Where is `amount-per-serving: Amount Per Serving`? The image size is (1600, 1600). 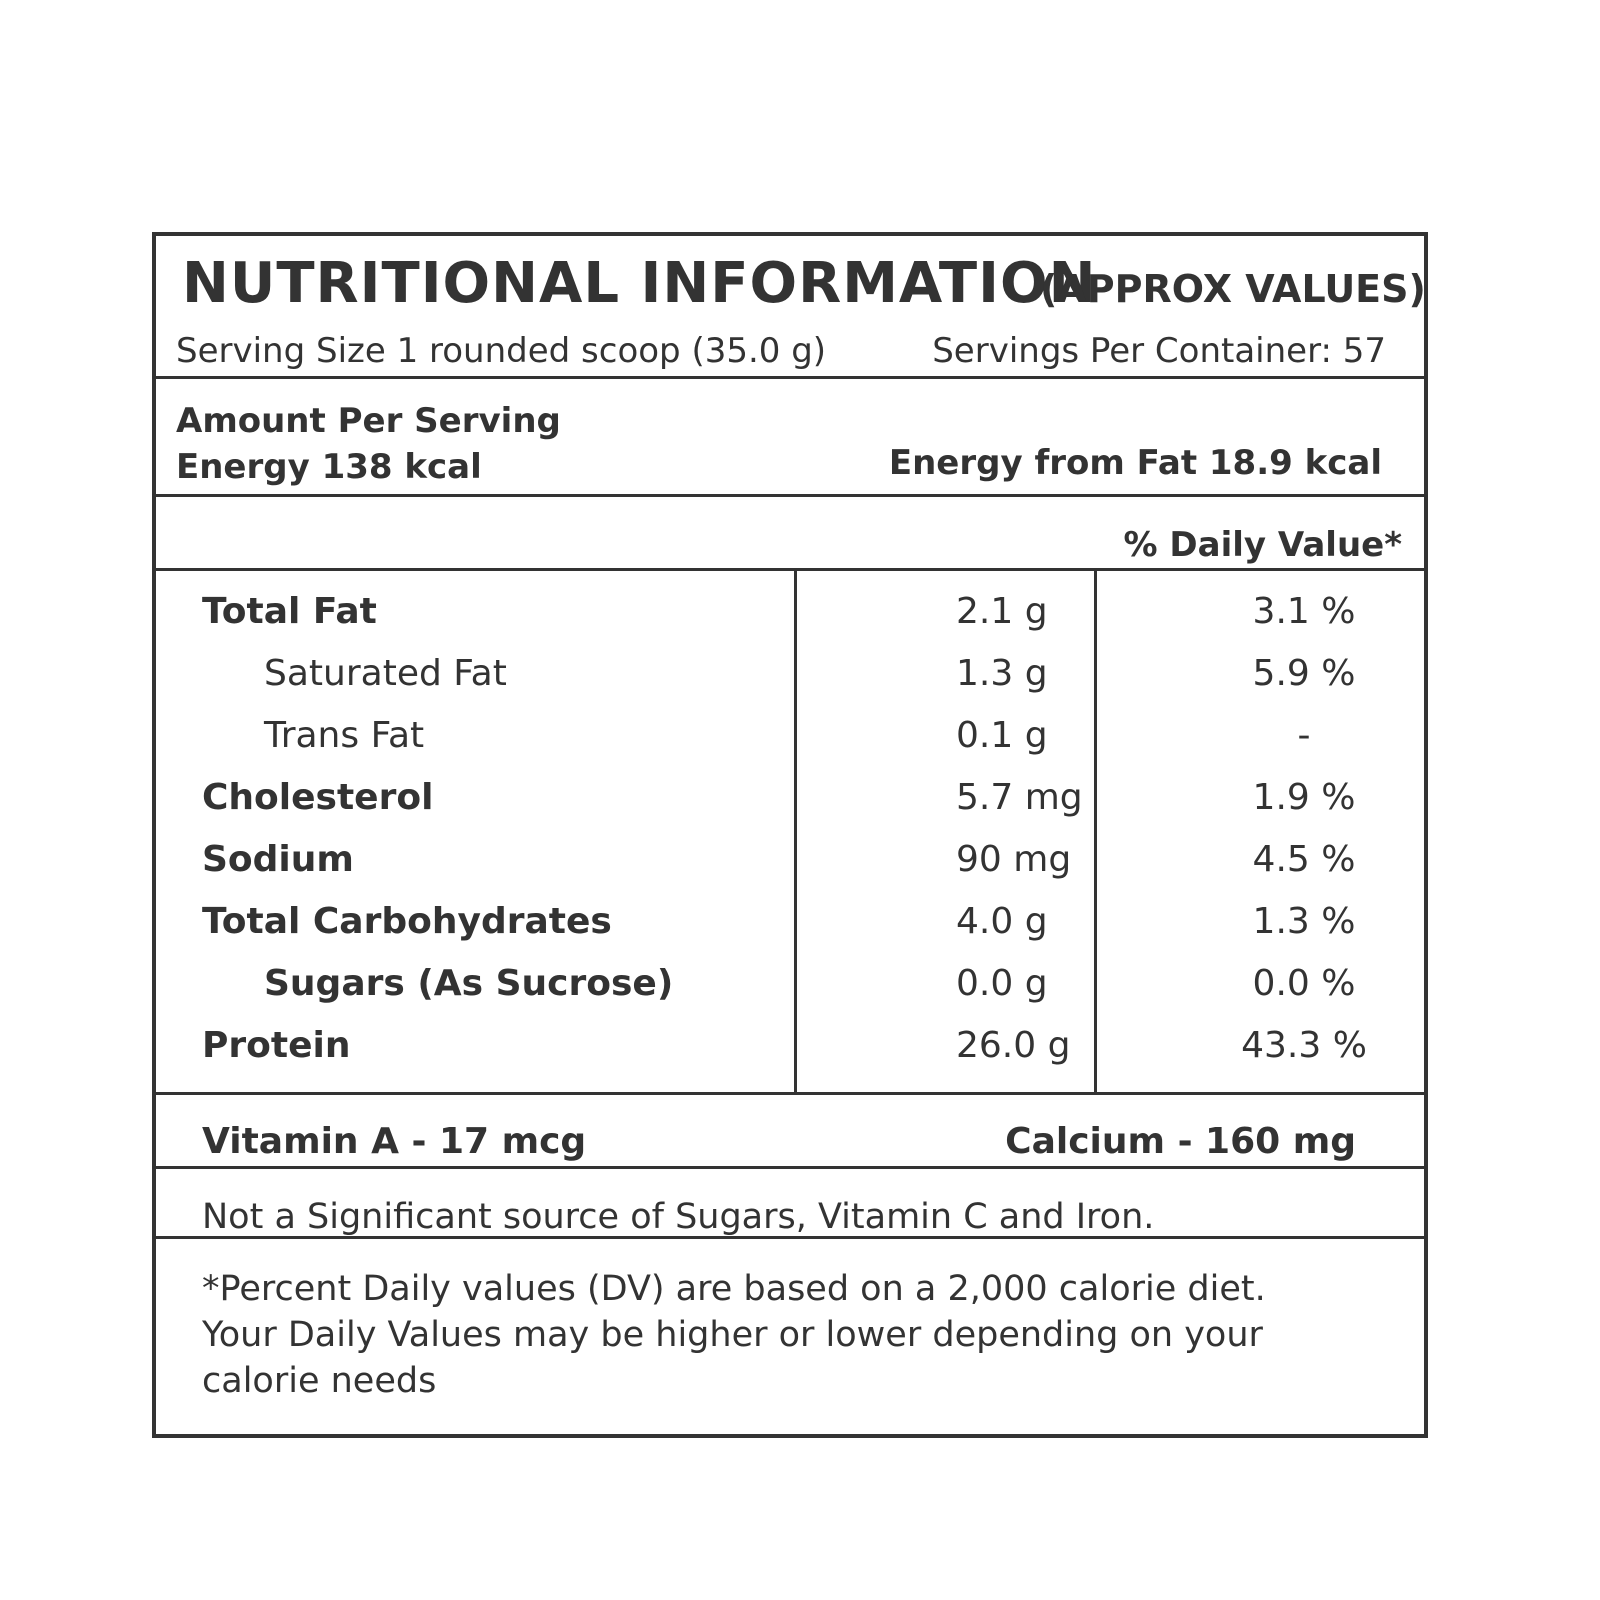 amount-per-serving: Amount Per Serving is located at coordinates (368, 421).